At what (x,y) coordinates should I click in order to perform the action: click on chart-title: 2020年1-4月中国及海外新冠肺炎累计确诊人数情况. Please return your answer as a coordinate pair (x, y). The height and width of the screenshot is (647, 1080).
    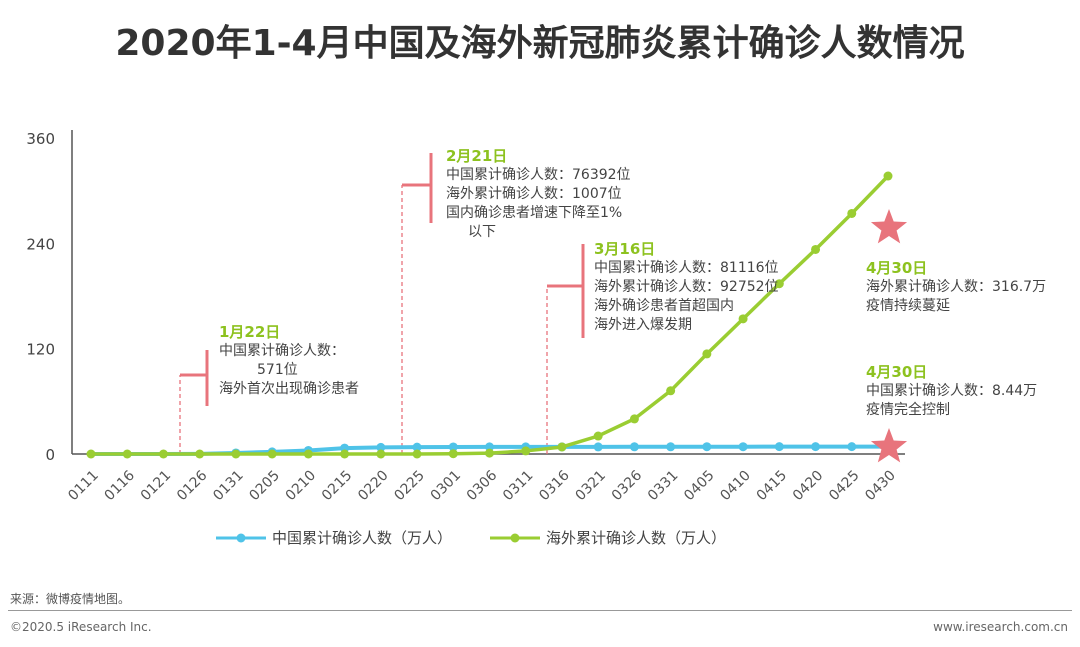
    Looking at the image, I should click on (540, 43).